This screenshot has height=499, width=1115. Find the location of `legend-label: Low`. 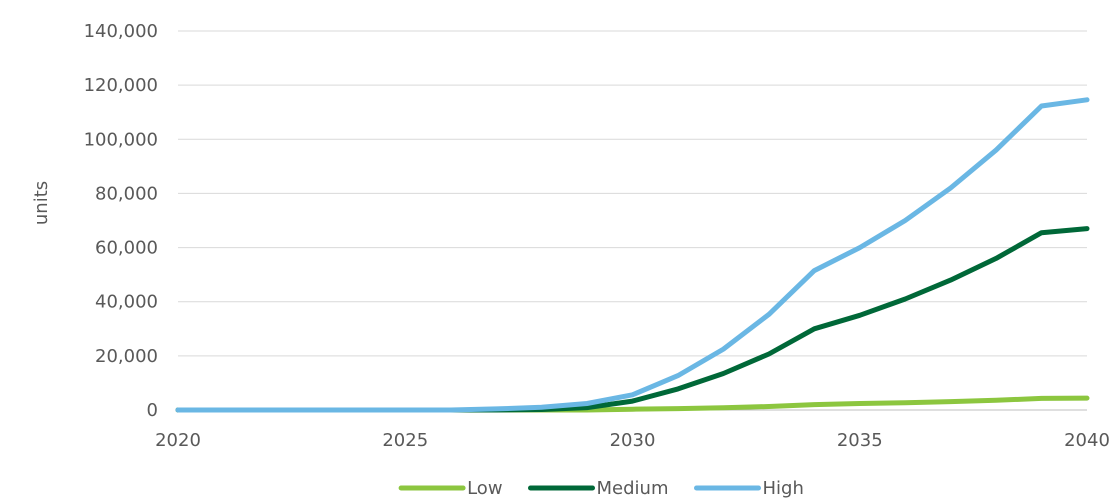

legend-label: Low is located at coordinates (484, 488).